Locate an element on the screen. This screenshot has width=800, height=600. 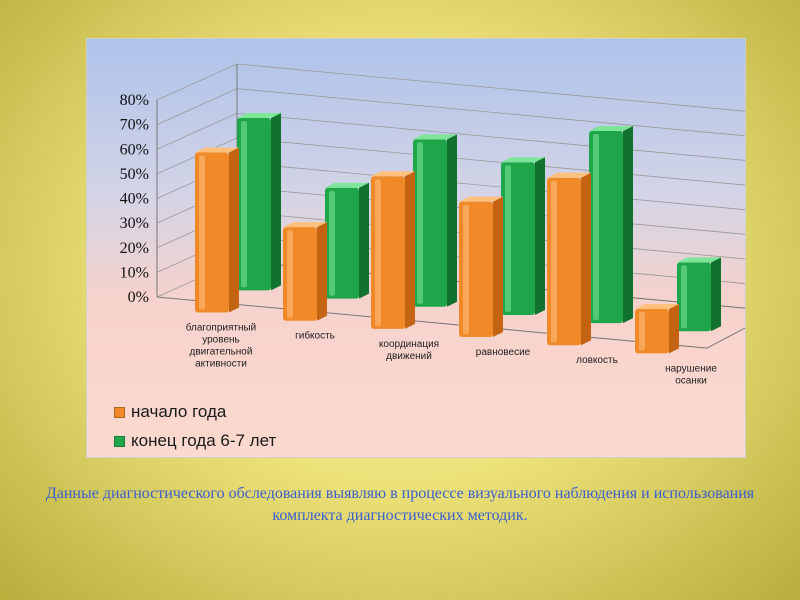
y-tick-label: 10% is located at coordinates (134, 272).